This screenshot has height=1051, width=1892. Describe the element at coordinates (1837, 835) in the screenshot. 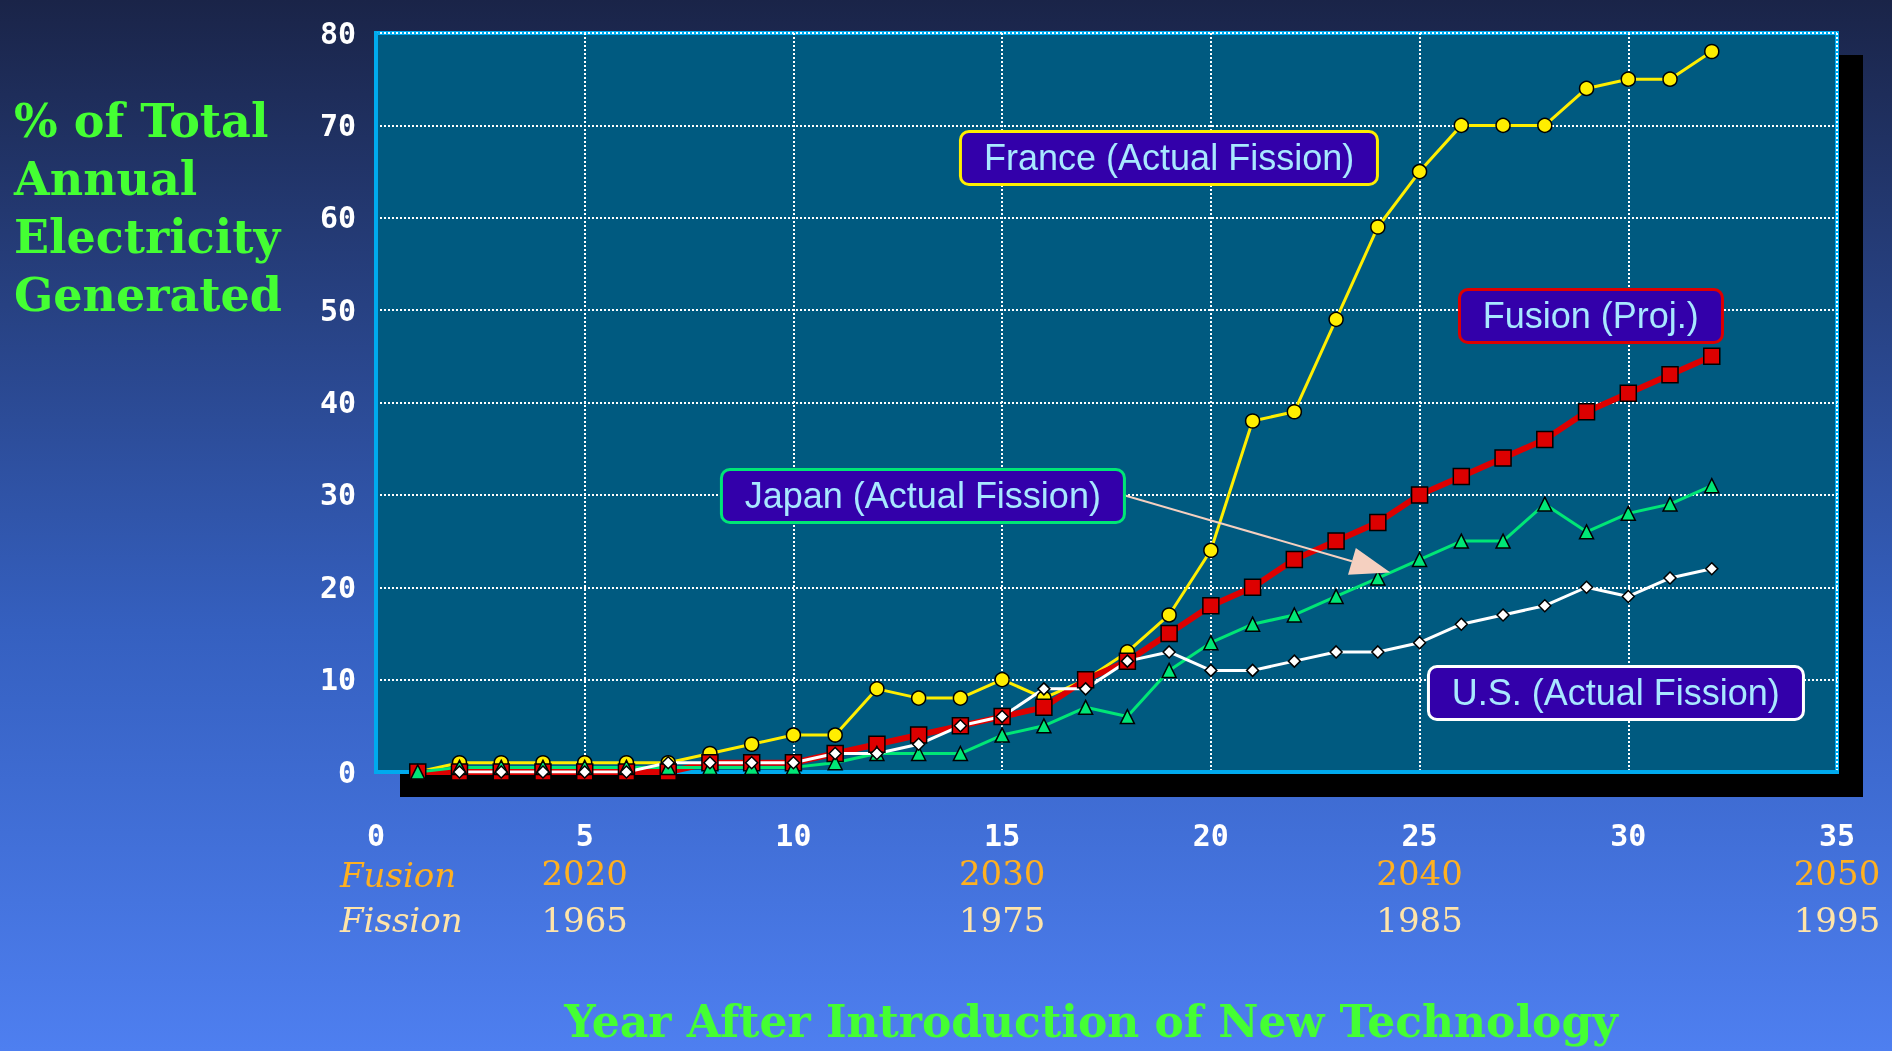

I see `x-tick-label: 35` at that location.